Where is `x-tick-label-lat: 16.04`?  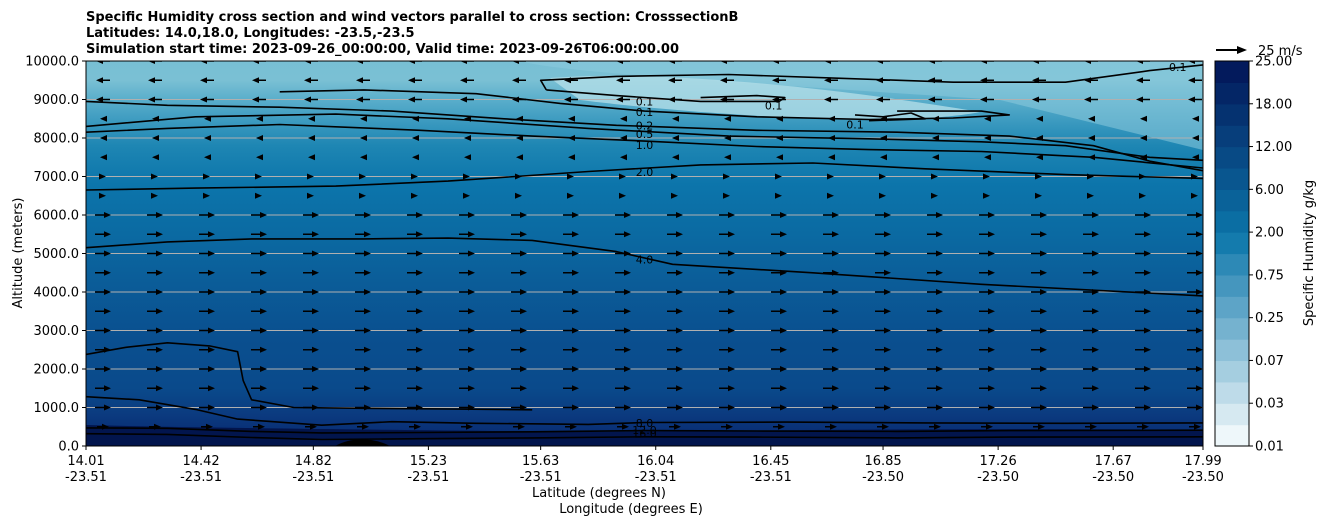 x-tick-label-lat: 16.04 is located at coordinates (655, 461).